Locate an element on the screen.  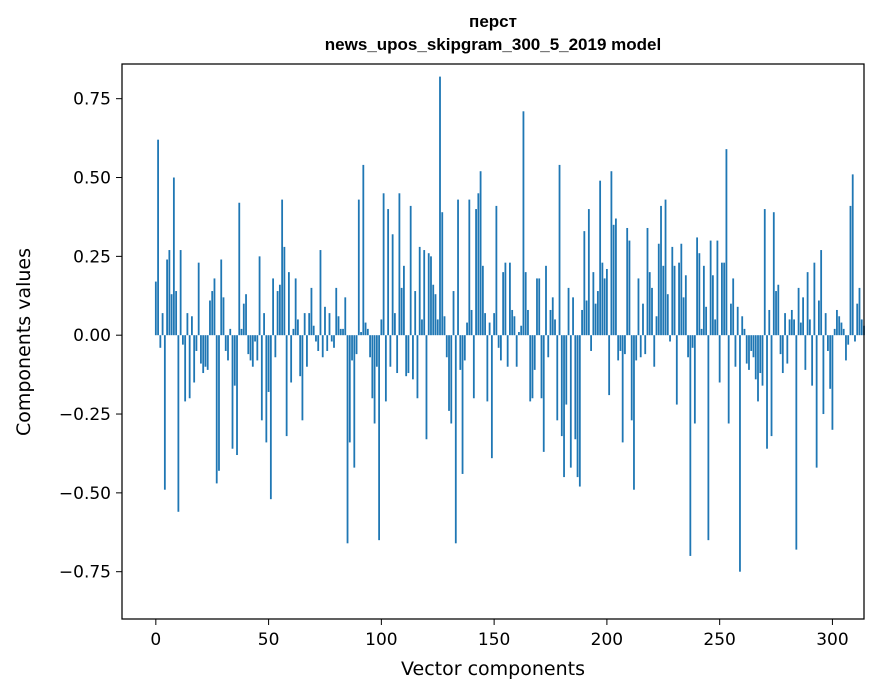
x-tick-label: 250 is located at coordinates (719, 640).